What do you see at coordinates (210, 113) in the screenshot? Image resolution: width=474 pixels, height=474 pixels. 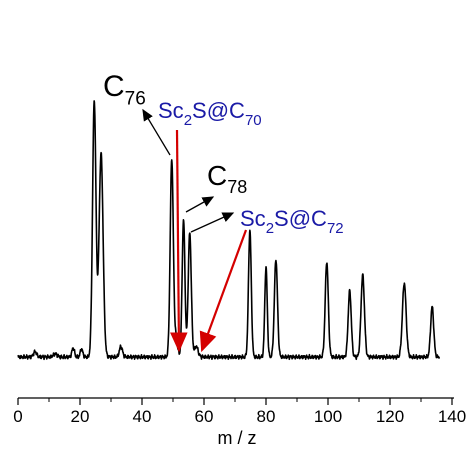 I see `label-sc2s-c70: Sc2S@C70` at bounding box center [210, 113].